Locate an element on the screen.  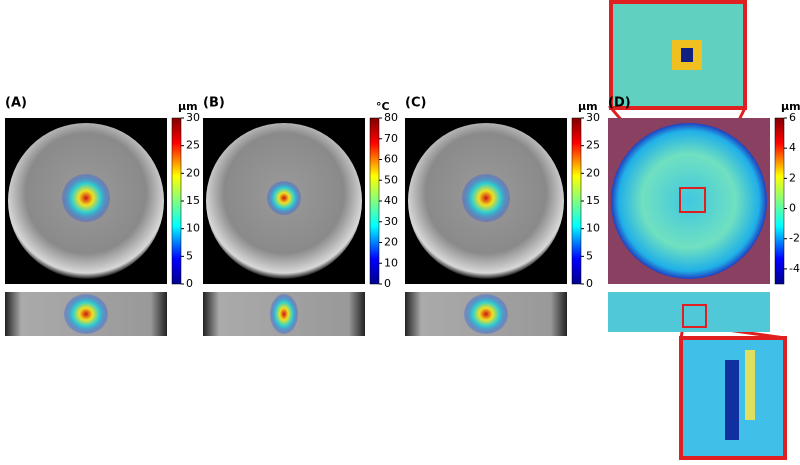
colorbar-tick-label: 40 is located at coordinates (391, 200).